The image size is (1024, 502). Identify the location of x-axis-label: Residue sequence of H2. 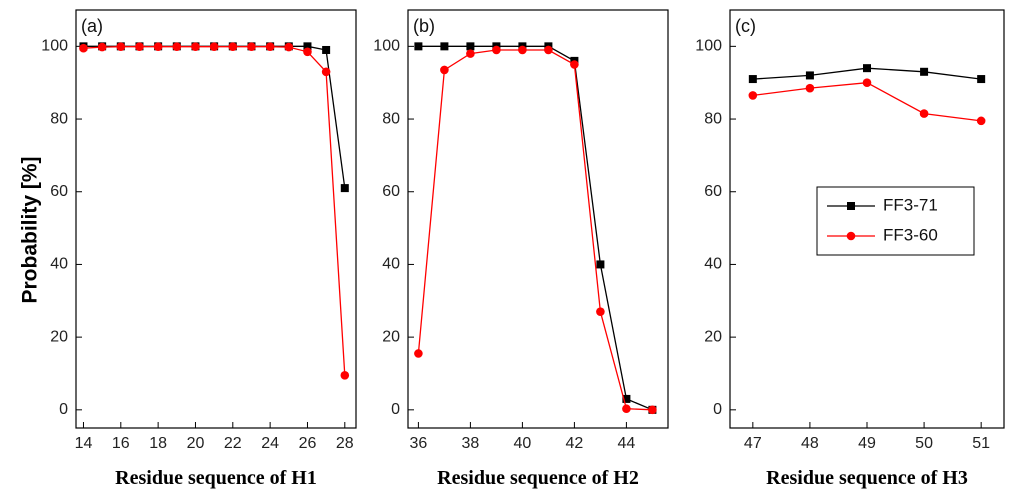
(538, 478).